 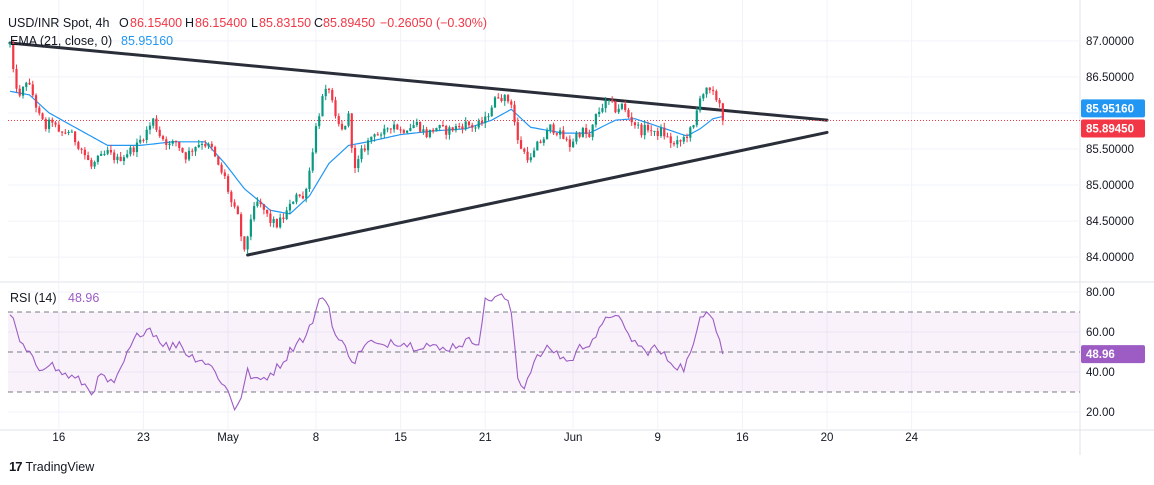 What do you see at coordinates (1110, 78) in the screenshot?
I see `price-tick-label: 86.50000` at bounding box center [1110, 78].